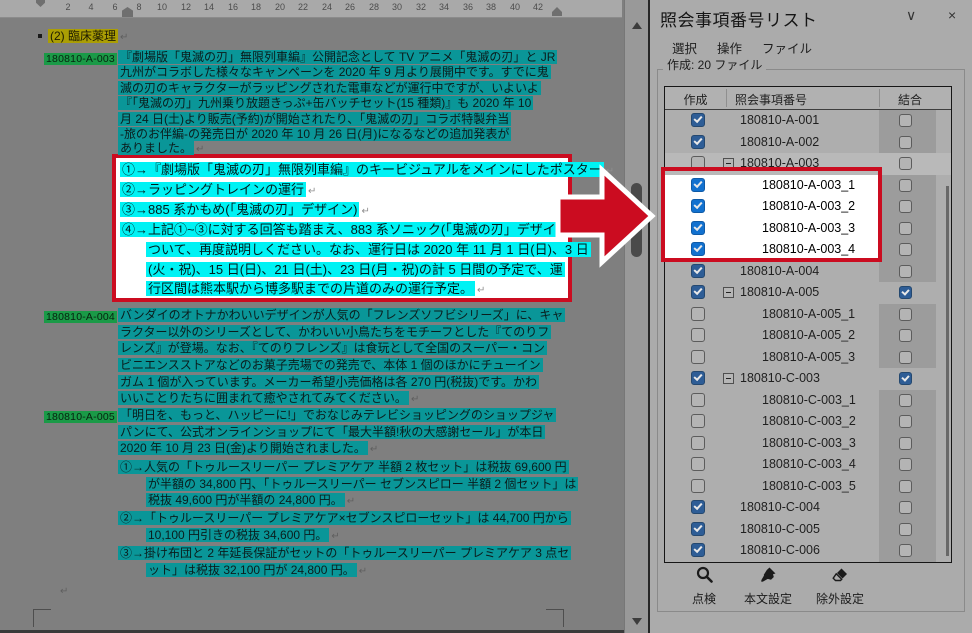  I want to click on left-indent-marker, so click(127, 15).